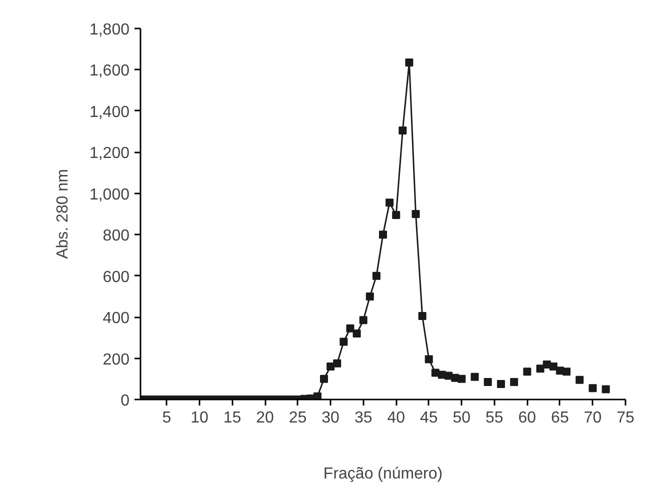 The height and width of the screenshot is (489, 659). Describe the element at coordinates (429, 418) in the screenshot. I see `x-tick-label: 45` at that location.